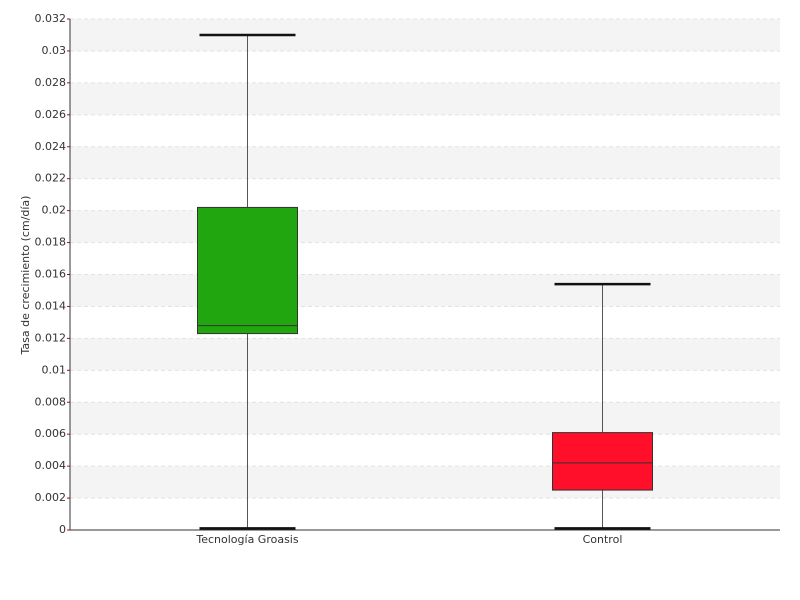 The image size is (800, 600). Describe the element at coordinates (51, 433) in the screenshot. I see `y-tick-label: 0.006` at that location.